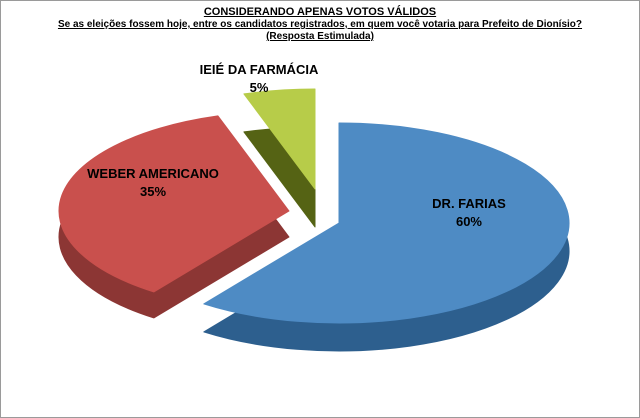 The width and height of the screenshot is (640, 418). What do you see at coordinates (279, 158) in the screenshot?
I see `pie-slice-ieie-da-farmacia` at bounding box center [279, 158].